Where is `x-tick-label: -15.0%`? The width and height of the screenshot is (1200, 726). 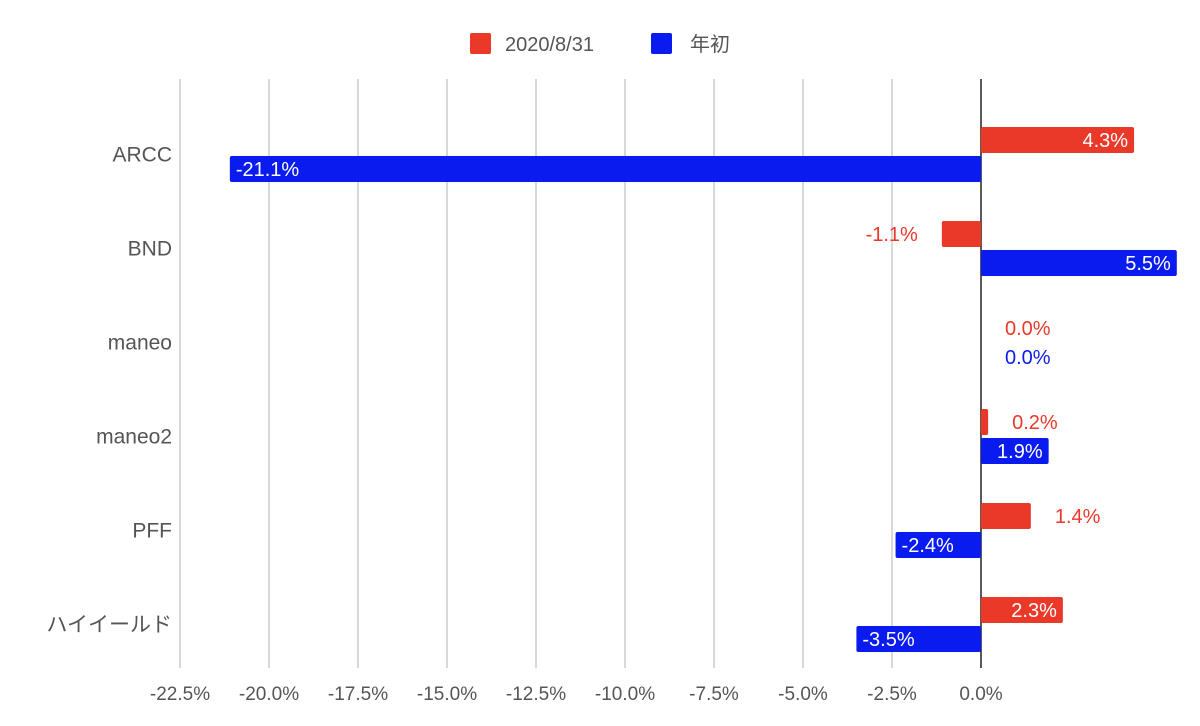 x-tick-label: -15.0% is located at coordinates (447, 694).